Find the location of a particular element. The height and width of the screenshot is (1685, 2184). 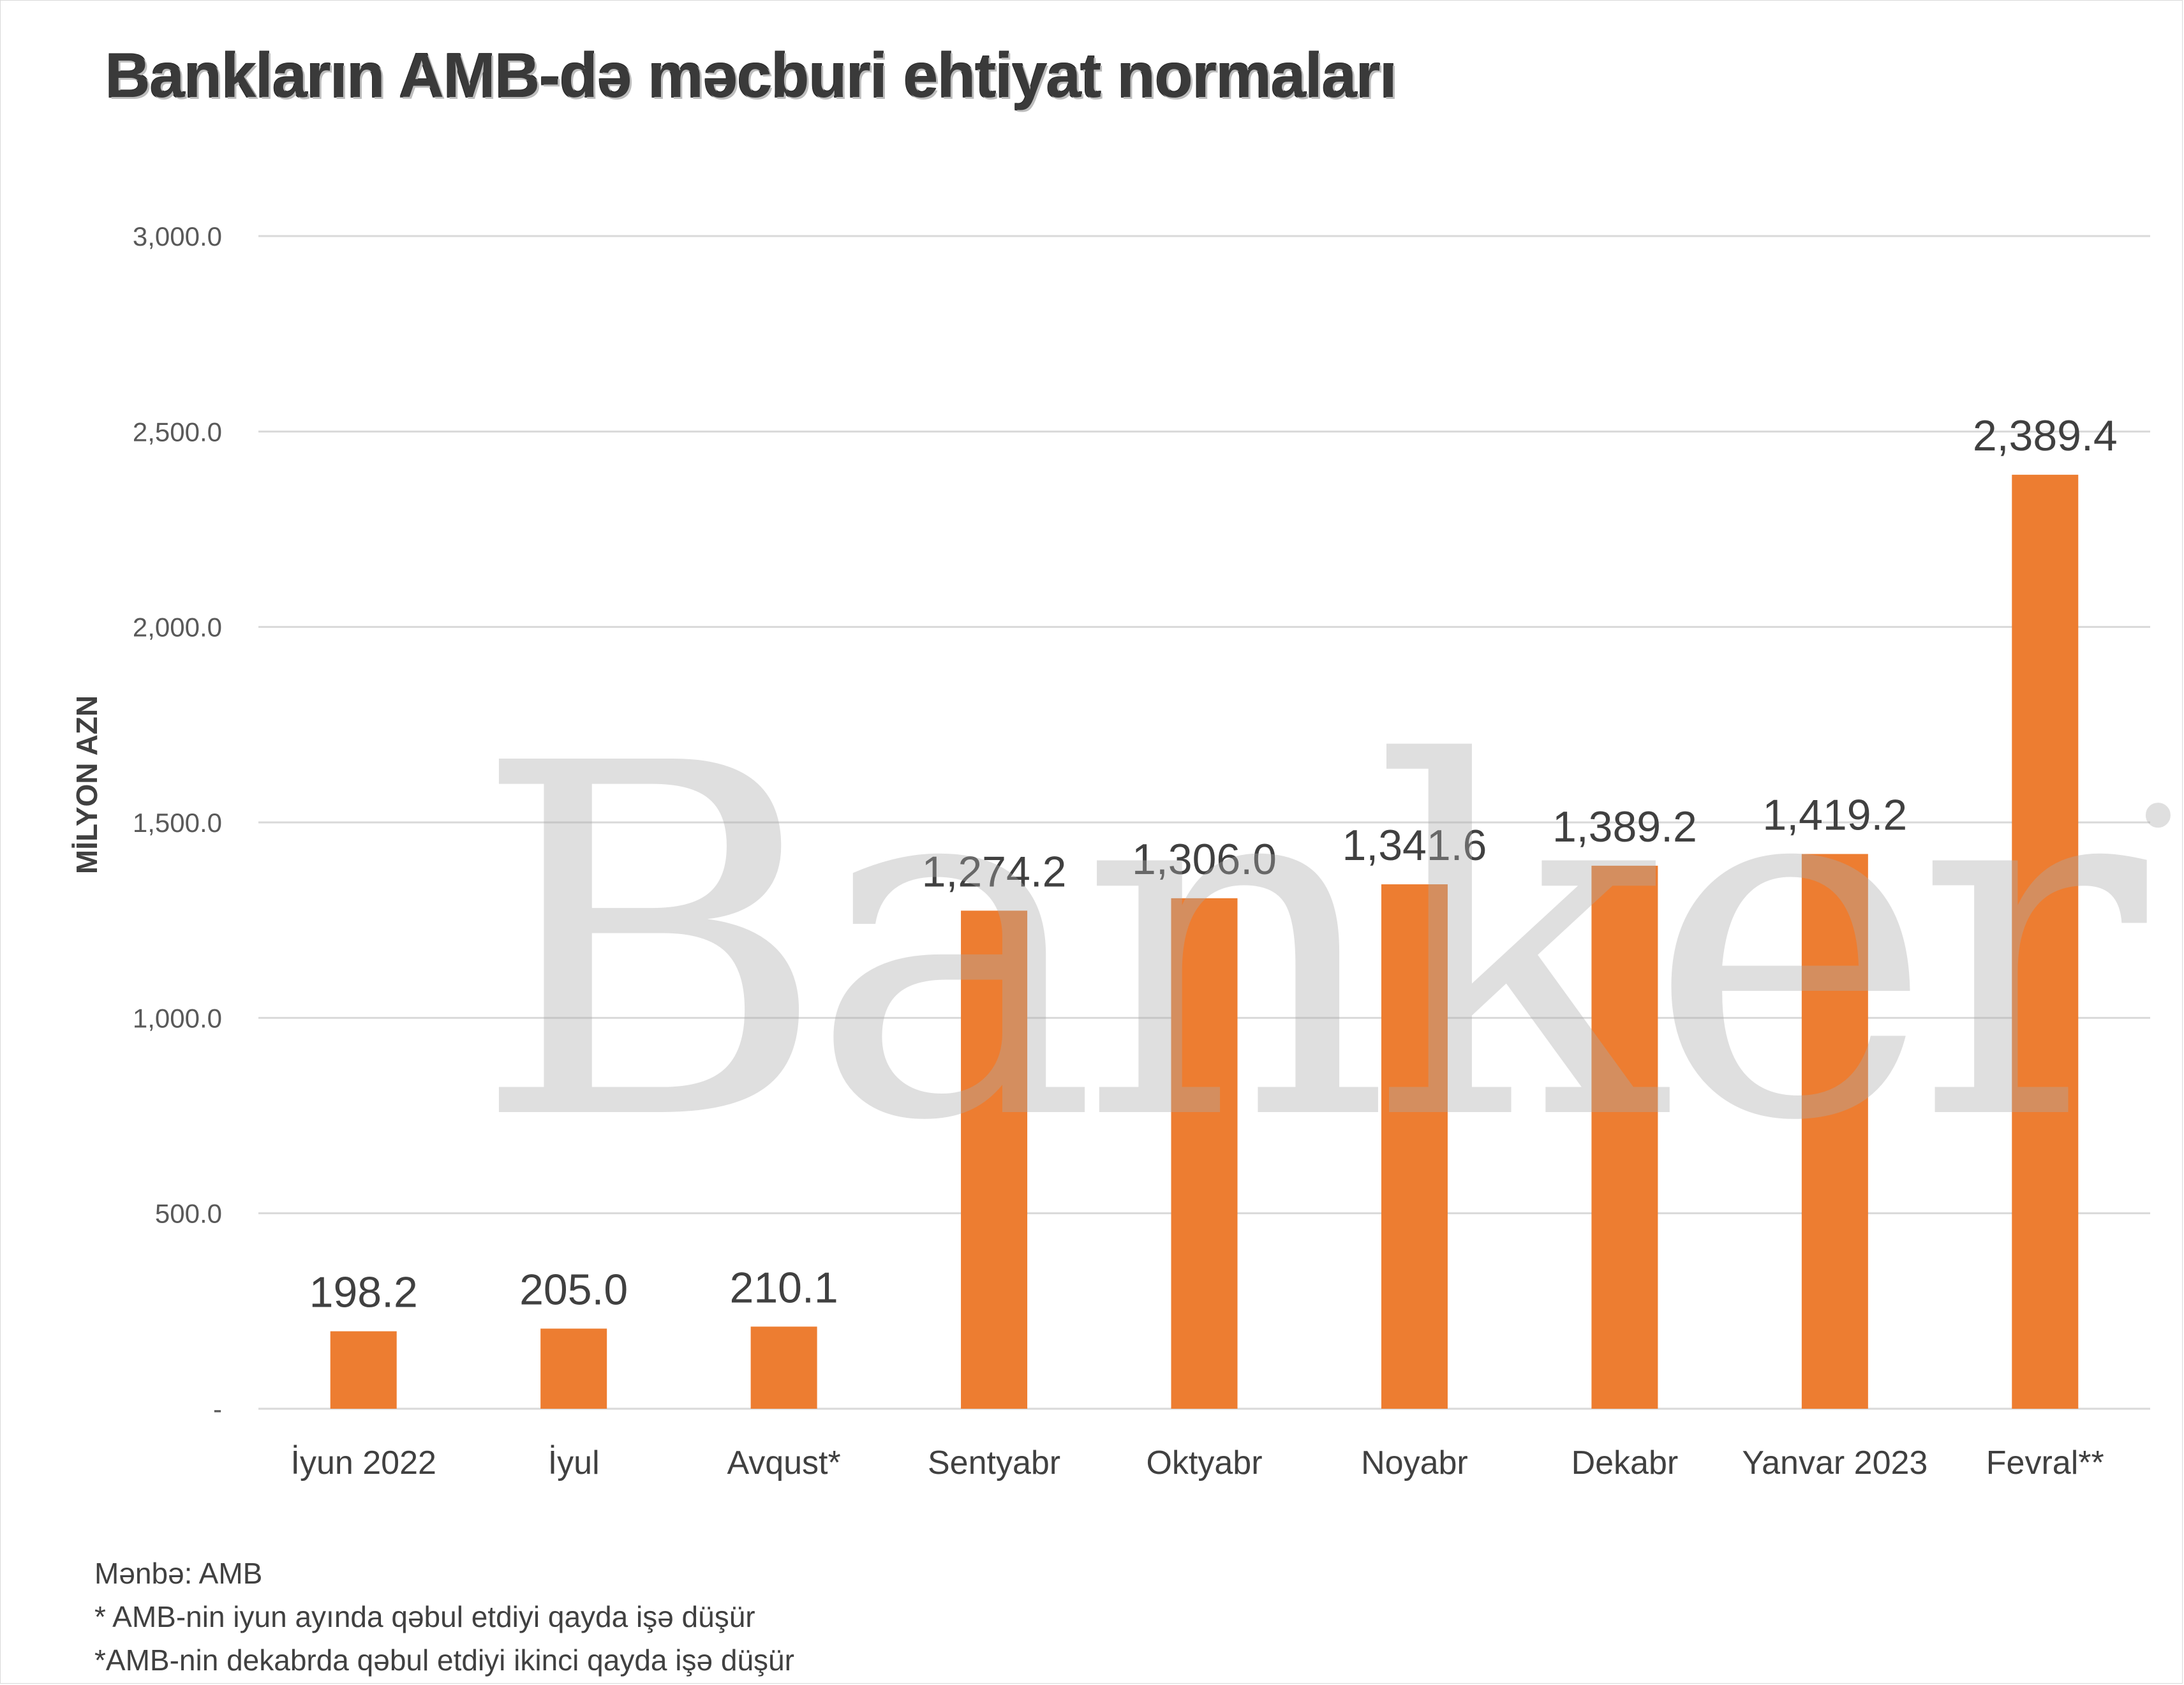

data-label: 198.2 is located at coordinates (363, 1292).